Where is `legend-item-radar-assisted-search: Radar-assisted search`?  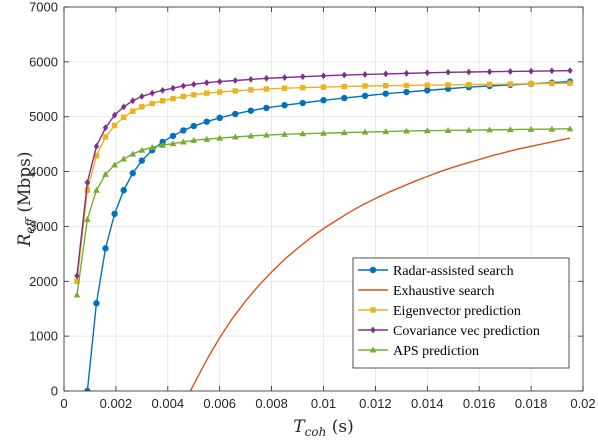 legend-item-radar-assisted-search: Radar-assisted search is located at coordinates (436, 271).